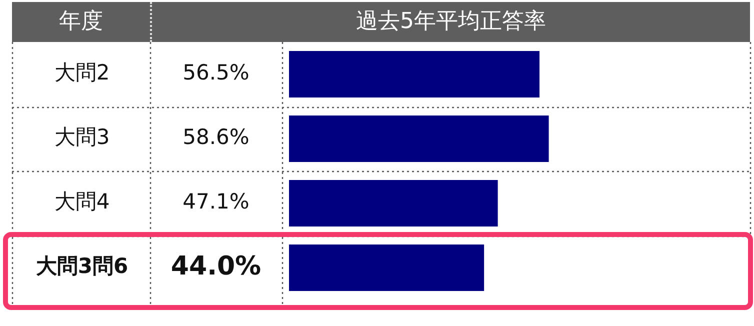 The height and width of the screenshot is (326, 754). Describe the element at coordinates (82, 22) in the screenshot. I see `y-axis-title: 年度` at that location.